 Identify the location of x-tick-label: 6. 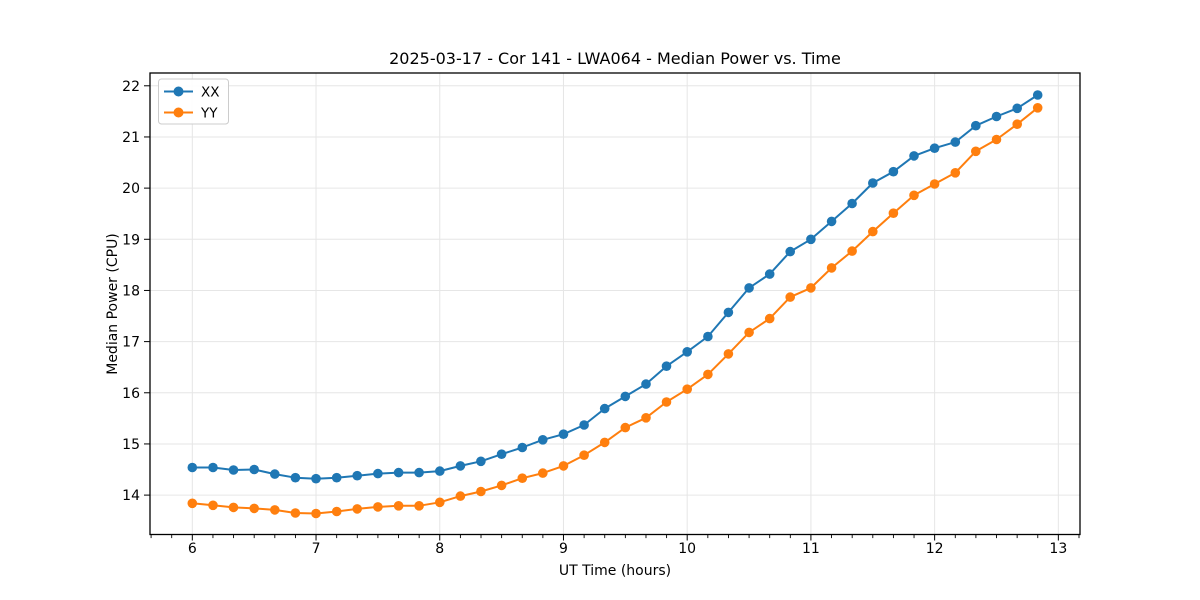
(192, 549).